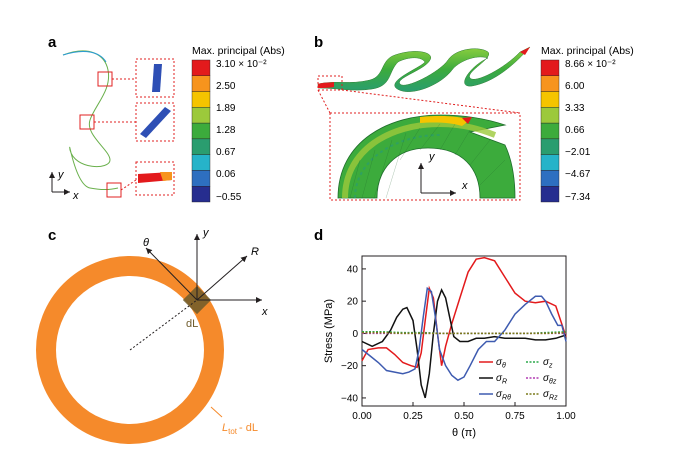 Image resolution: width=675 pixels, height=454 pixels. What do you see at coordinates (578, 174) in the screenshot?
I see `panel-b-legend-value-5: −4.67` at bounding box center [578, 174].